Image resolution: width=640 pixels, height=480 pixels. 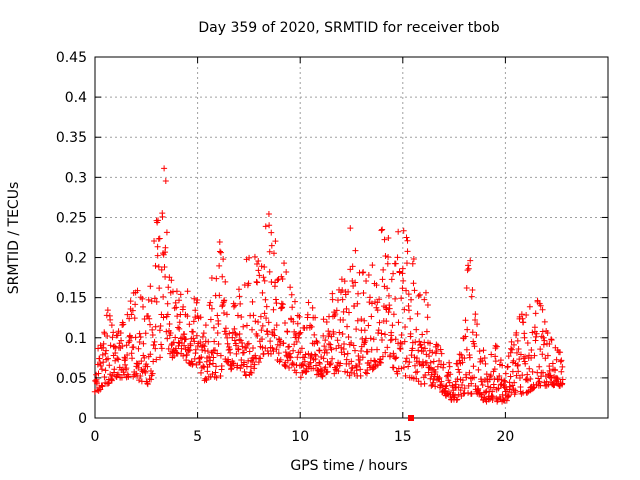 What do you see at coordinates (71, 138) in the screenshot?
I see `y-tick-label: 0.35` at bounding box center [71, 138].